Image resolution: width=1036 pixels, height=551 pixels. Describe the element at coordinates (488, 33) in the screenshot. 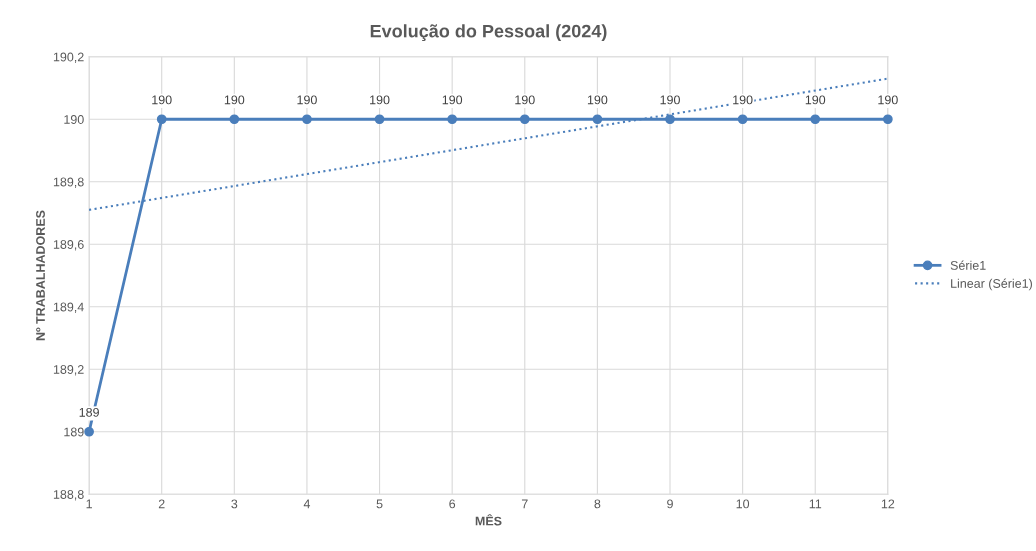

I see `chart-title: Evolução do Pessoal (2024)` at that location.